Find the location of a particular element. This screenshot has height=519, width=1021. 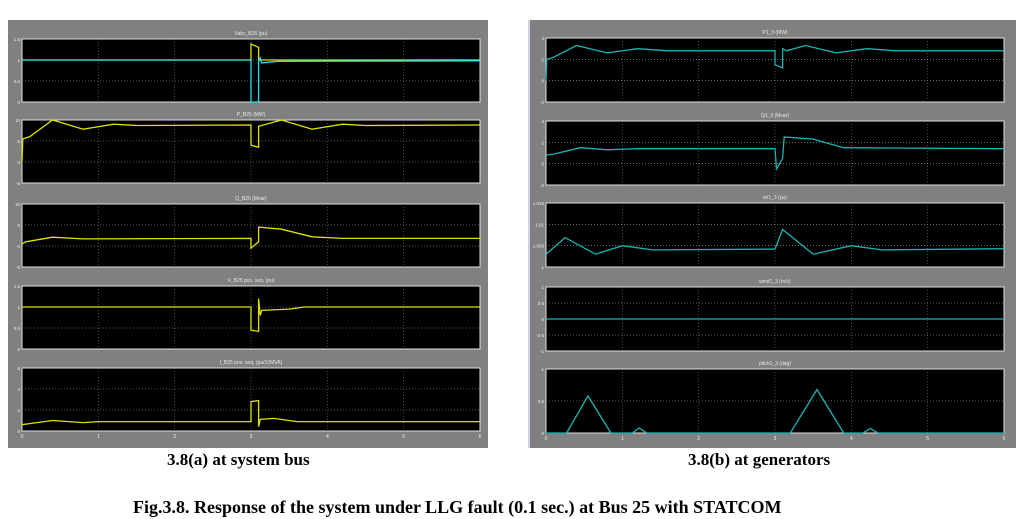

subplot-title: Vabc_B25 (pu) is located at coordinates (251, 34).